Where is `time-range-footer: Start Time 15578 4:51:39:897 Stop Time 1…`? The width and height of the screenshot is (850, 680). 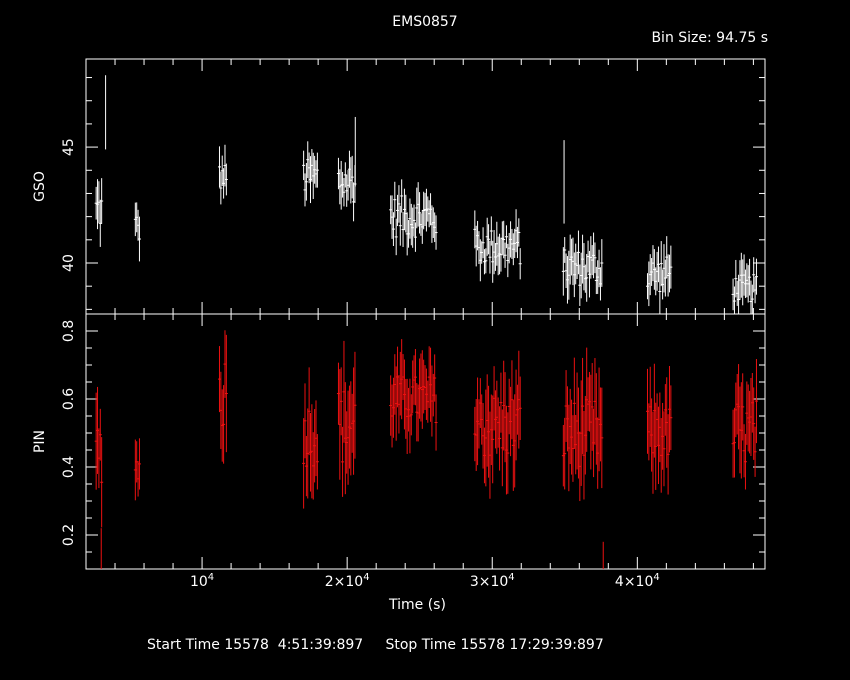 time-range-footer: Start Time 15578 4:51:39:897 Stop Time 1… is located at coordinates (375, 645).